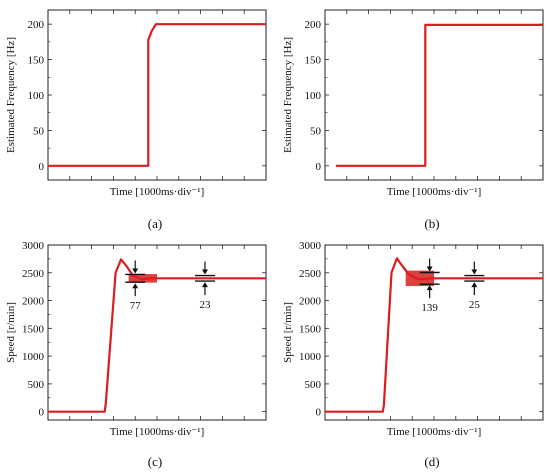 Image resolution: width=550 pixels, height=474 pixels. Describe the element at coordinates (429, 308) in the screenshot. I see `ripple-label: 139` at that location.